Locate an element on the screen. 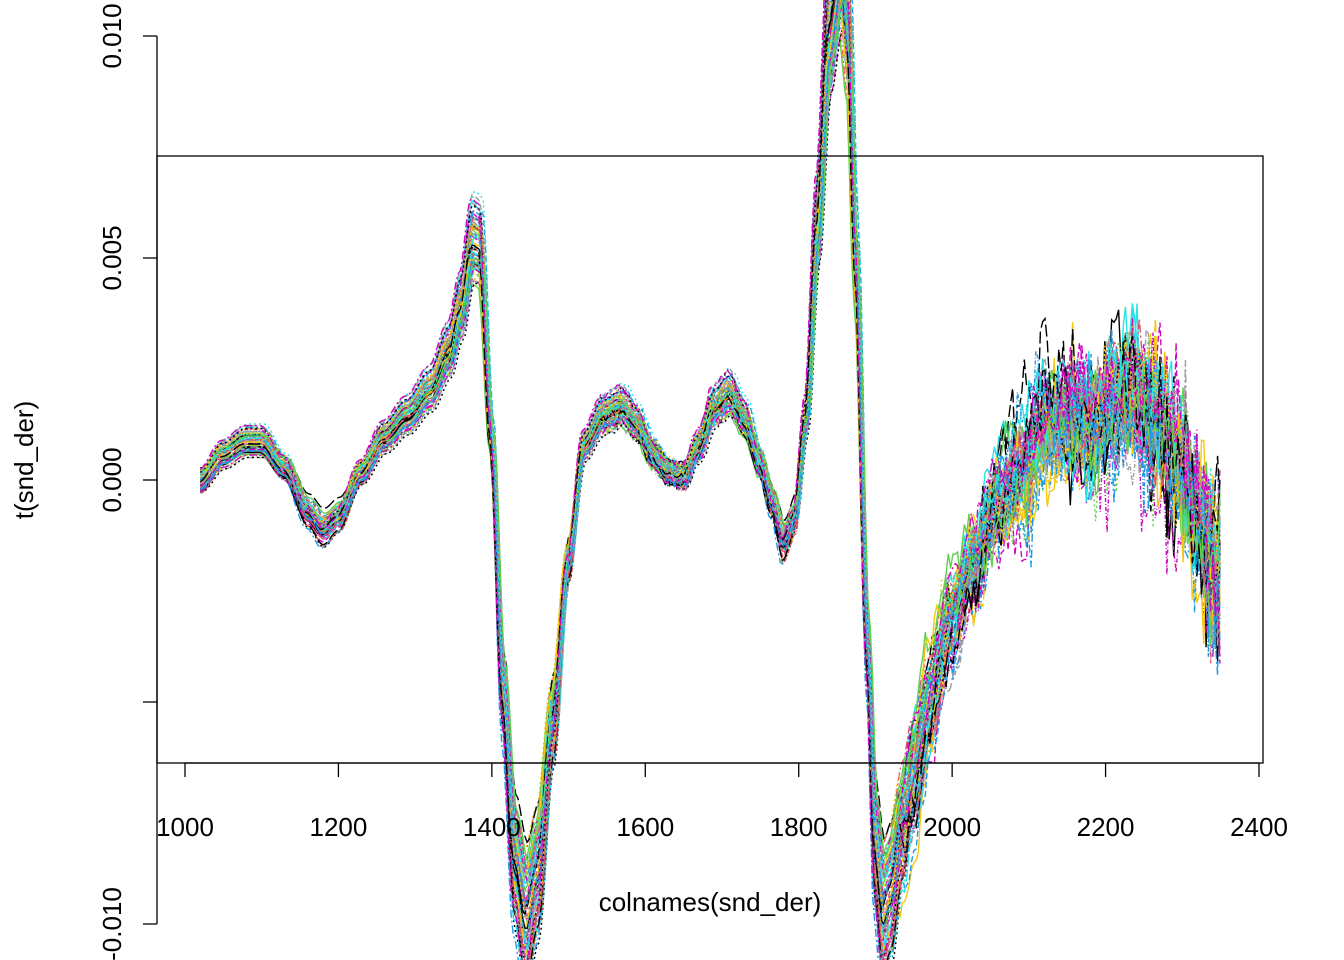  y-axis: -0.010 0.000 0.005 0.010 is located at coordinates (127, 481).